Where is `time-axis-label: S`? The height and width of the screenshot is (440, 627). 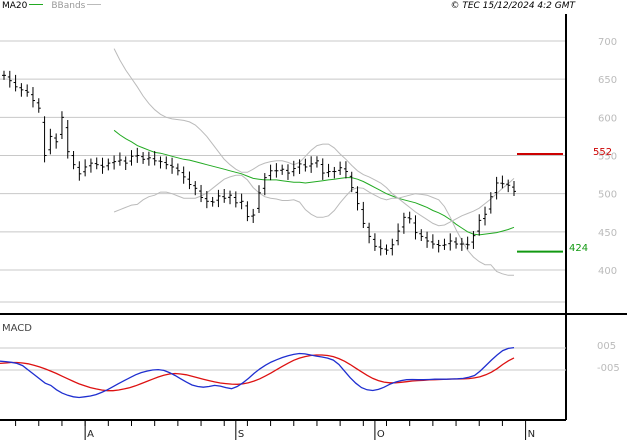
time-axis-label: S is located at coordinates (241, 434).